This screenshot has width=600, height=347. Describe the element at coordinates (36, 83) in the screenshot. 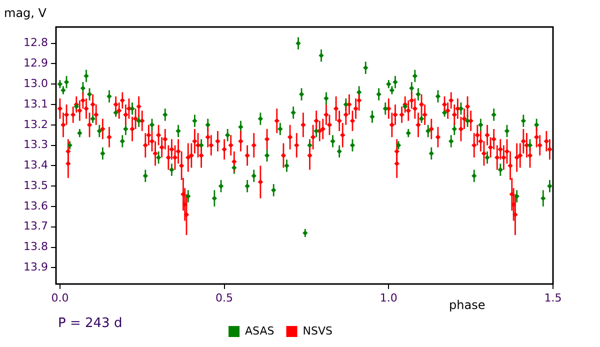

I see `y-tick-label: 13.0` at that location.